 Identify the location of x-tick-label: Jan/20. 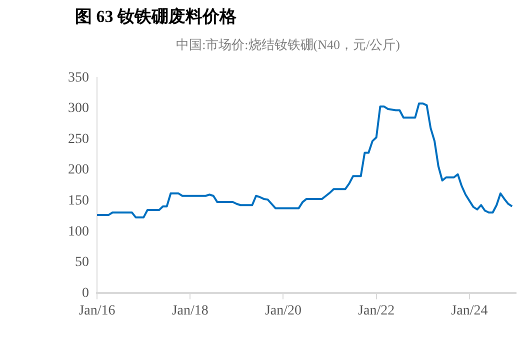
(283, 310).